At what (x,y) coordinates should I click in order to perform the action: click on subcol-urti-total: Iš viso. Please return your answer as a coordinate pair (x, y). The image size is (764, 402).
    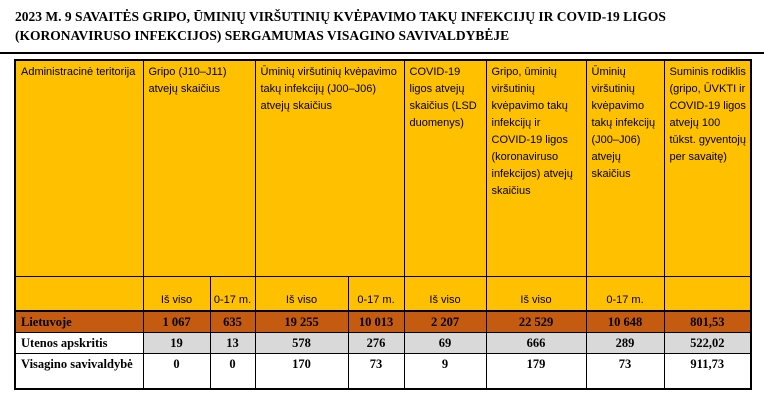
    Looking at the image, I should click on (301, 293).